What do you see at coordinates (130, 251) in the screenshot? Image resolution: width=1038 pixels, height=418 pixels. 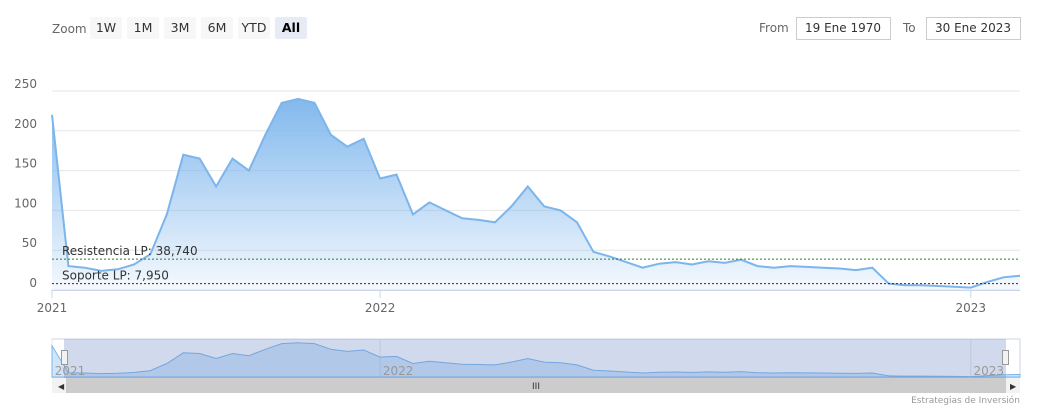 I see `plot-line-label: Resistencia LP: 38,740` at bounding box center [130, 251].